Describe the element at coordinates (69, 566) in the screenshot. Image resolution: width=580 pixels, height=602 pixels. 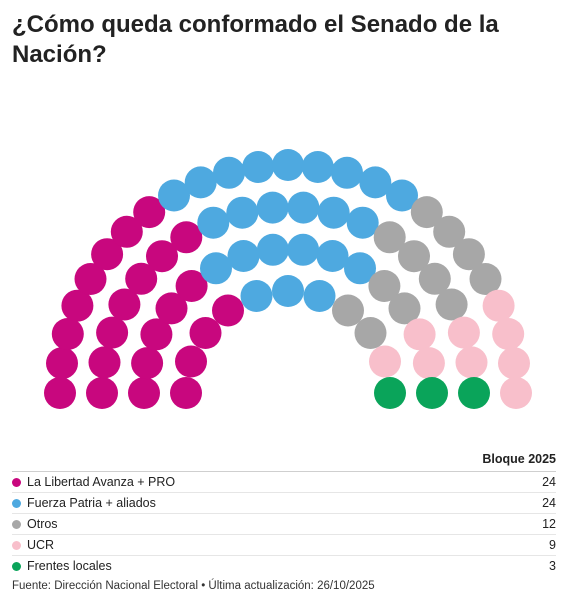
I see `legend-label: Frentes locales` at that location.